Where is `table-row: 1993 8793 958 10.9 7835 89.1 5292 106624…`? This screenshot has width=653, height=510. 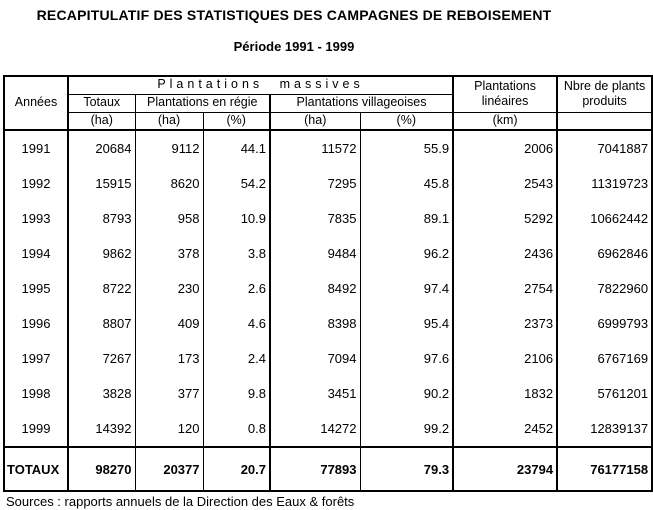 table-row: 1993 8793 958 10.9 7835 89.1 5292 106624… is located at coordinates (328, 218).